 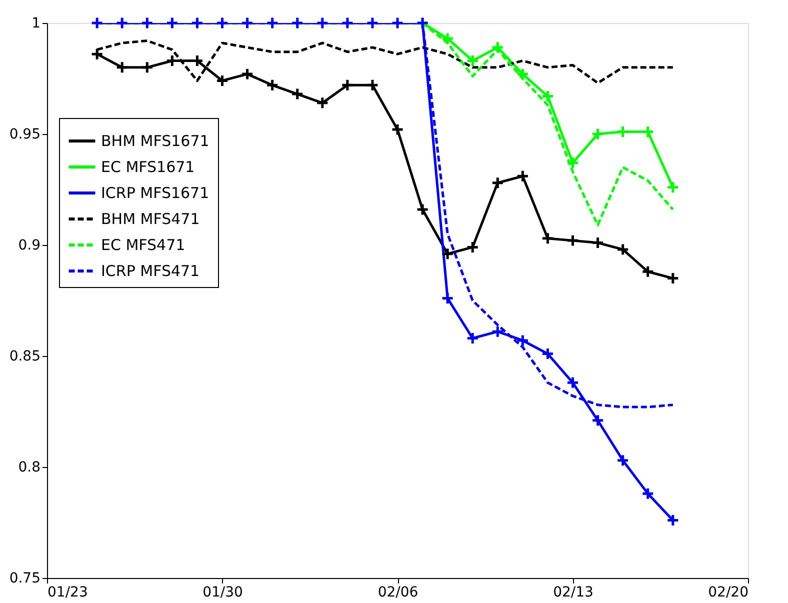 What do you see at coordinates (150, 219) in the screenshot?
I see `legend-label: BHM MFS471` at bounding box center [150, 219].